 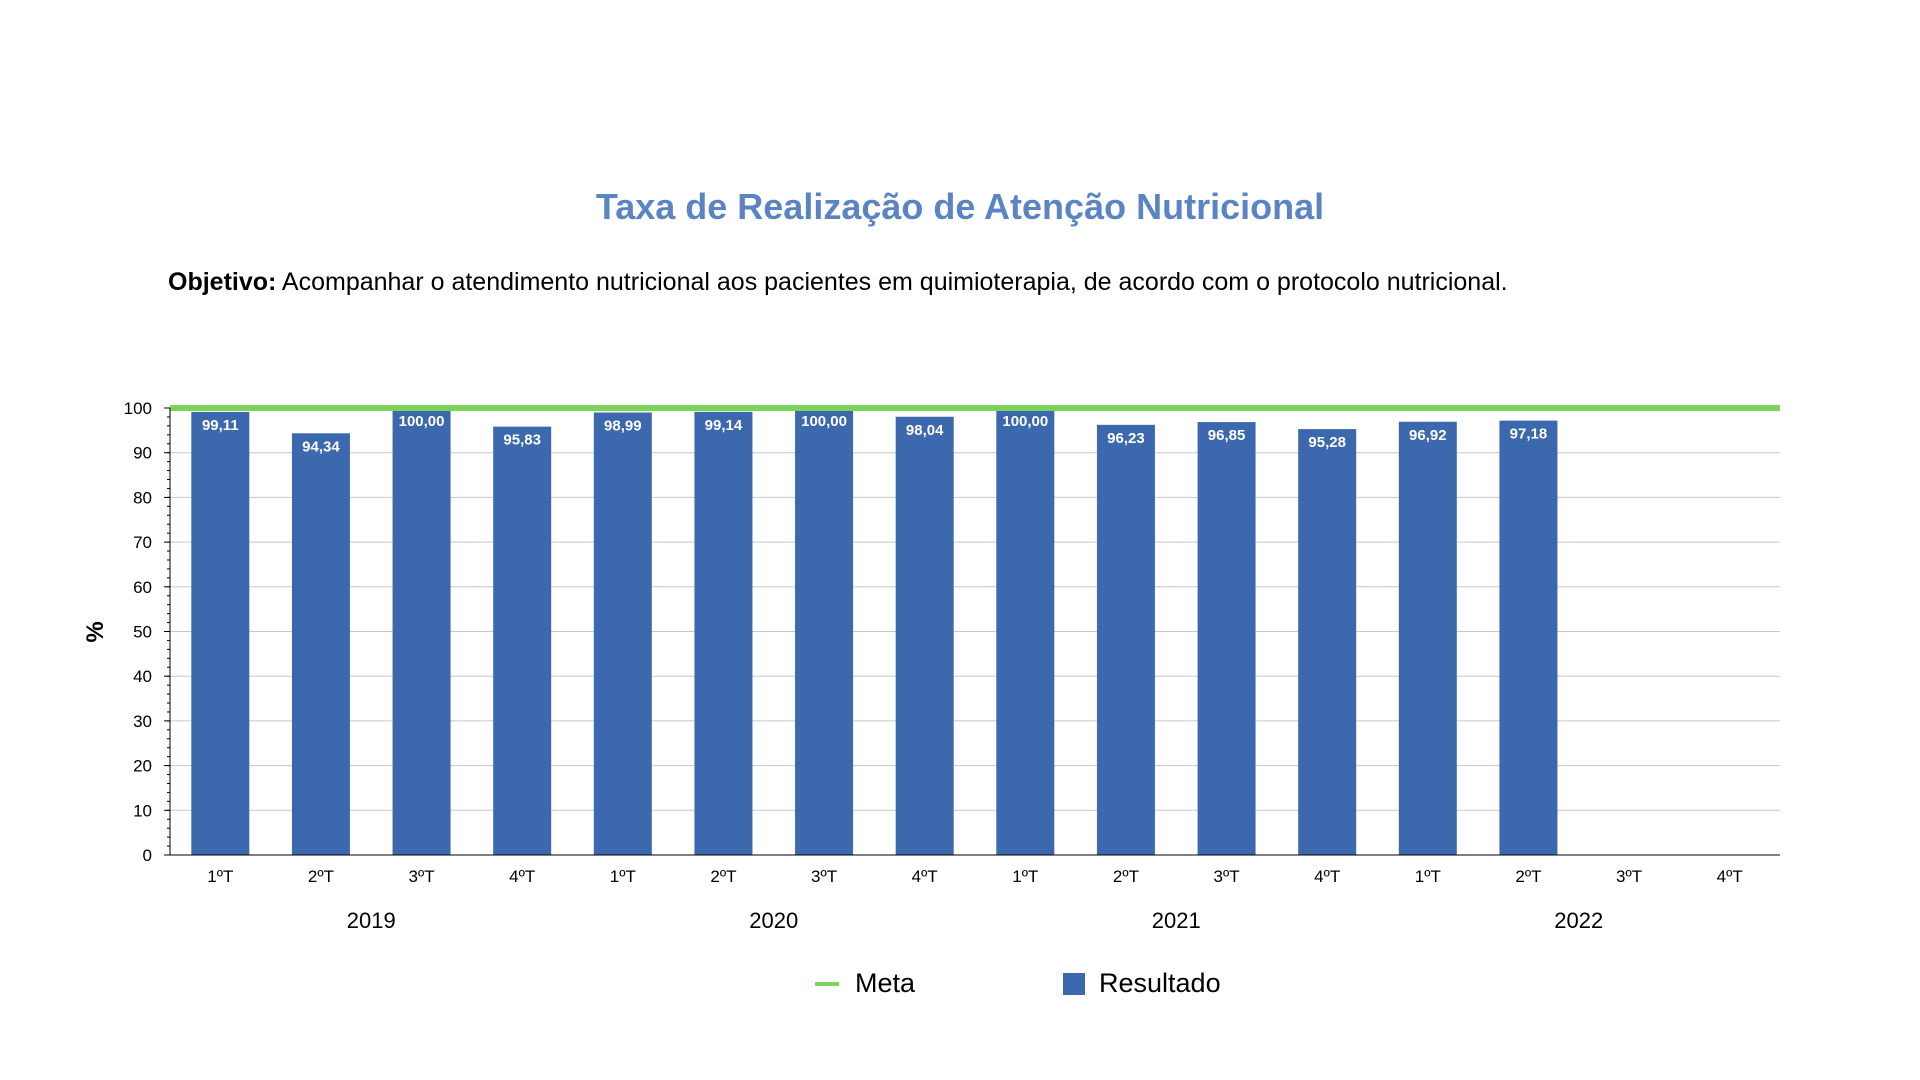 I want to click on y-tick-label: 0, so click(x=147, y=855).